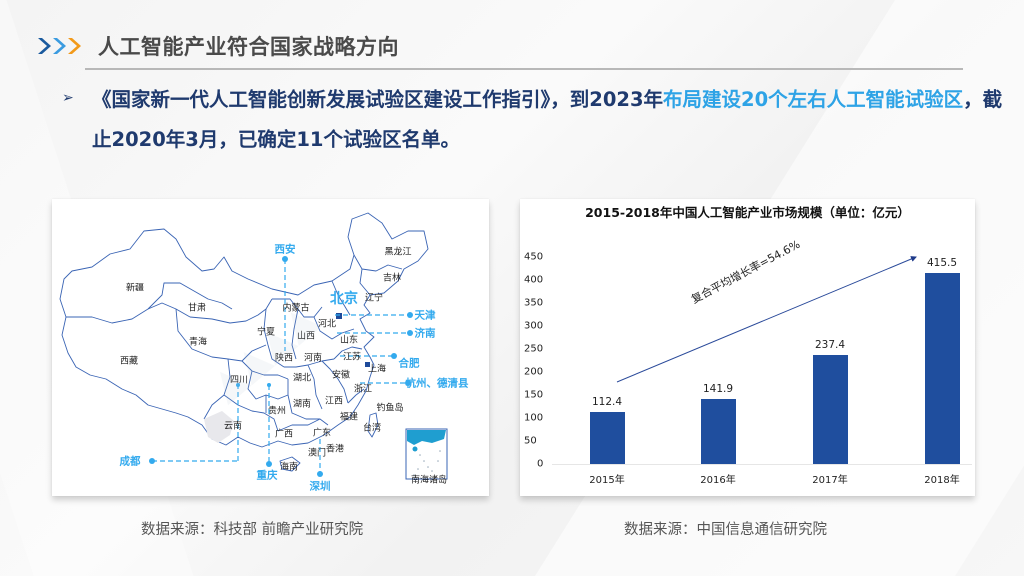  Describe the element at coordinates (327, 324) in the screenshot. I see `province-label: 河北` at that location.